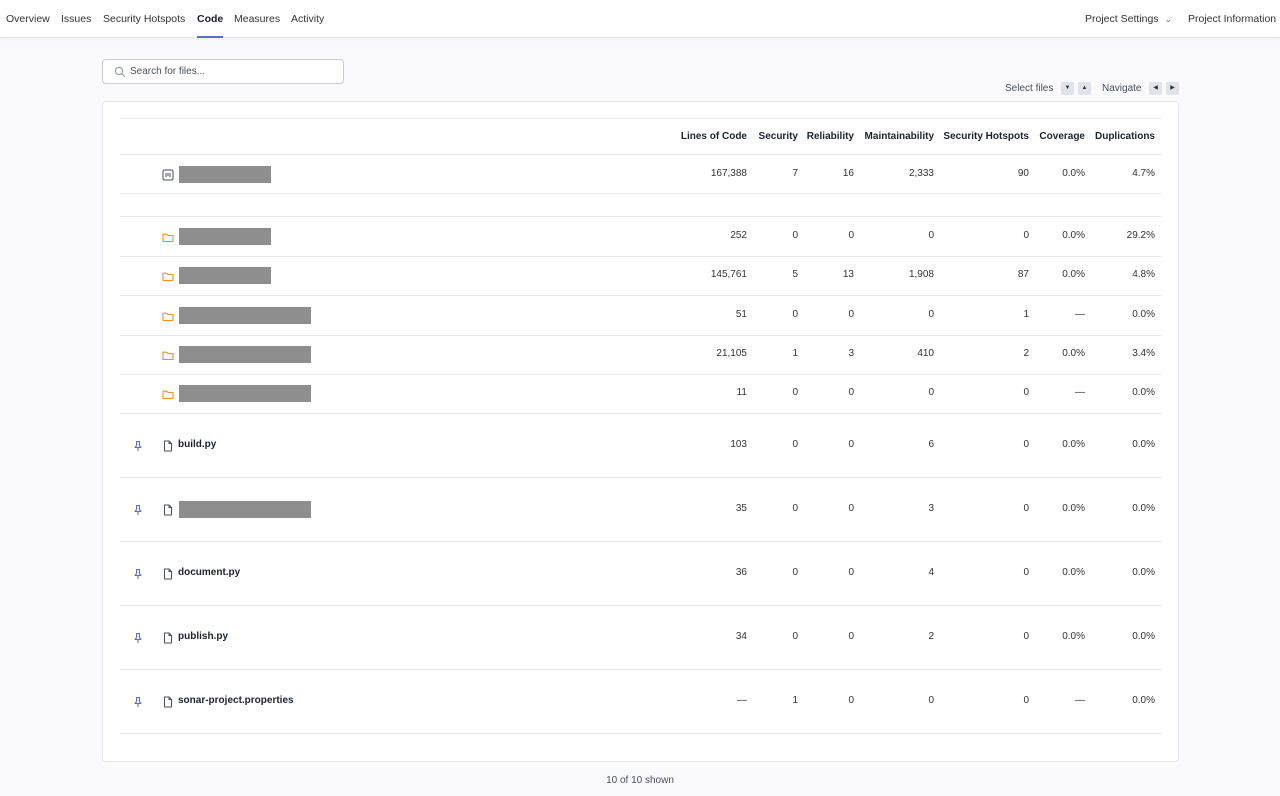 This screenshot has height=796, width=1280. I want to click on project-settings-menu: Project Settings ⌄, so click(1128, 19).